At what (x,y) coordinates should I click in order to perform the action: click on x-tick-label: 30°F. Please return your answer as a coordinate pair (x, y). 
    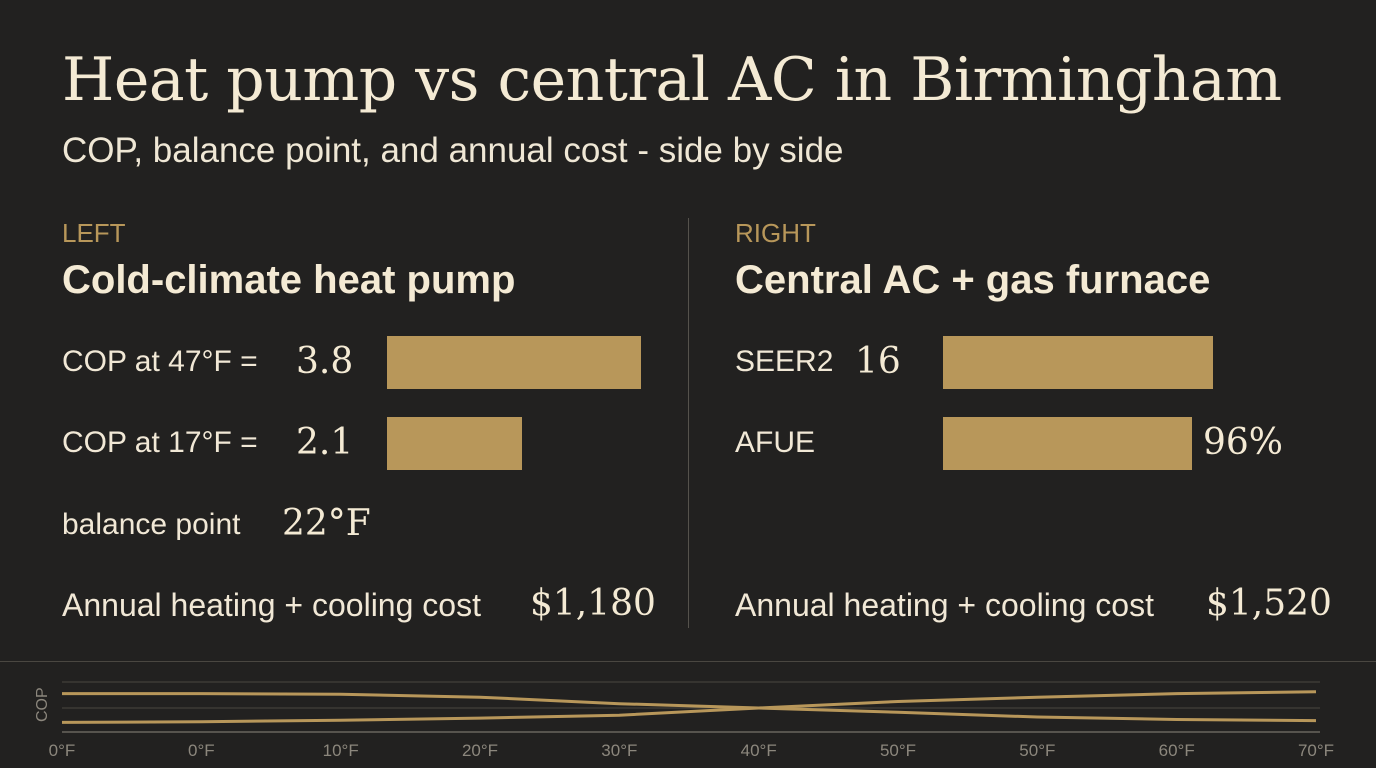
    Looking at the image, I should click on (619, 750).